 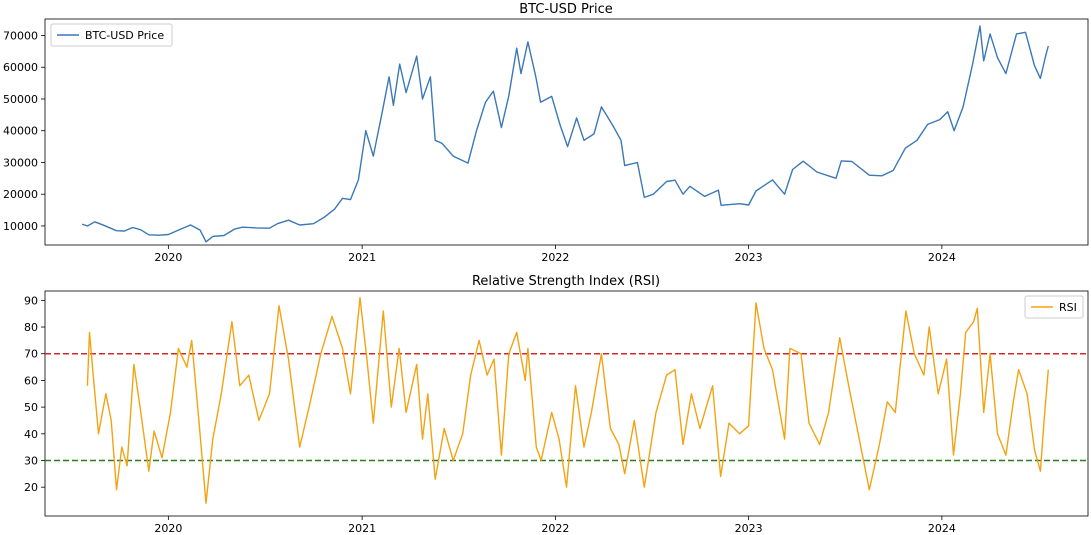 I want to click on y-tick-label: 10000, so click(x=20, y=226).